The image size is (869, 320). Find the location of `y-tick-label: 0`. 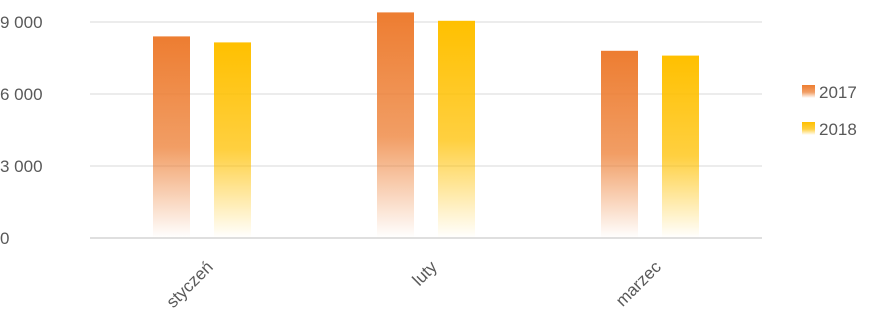

y-tick-label: 0 is located at coordinates (4, 238).